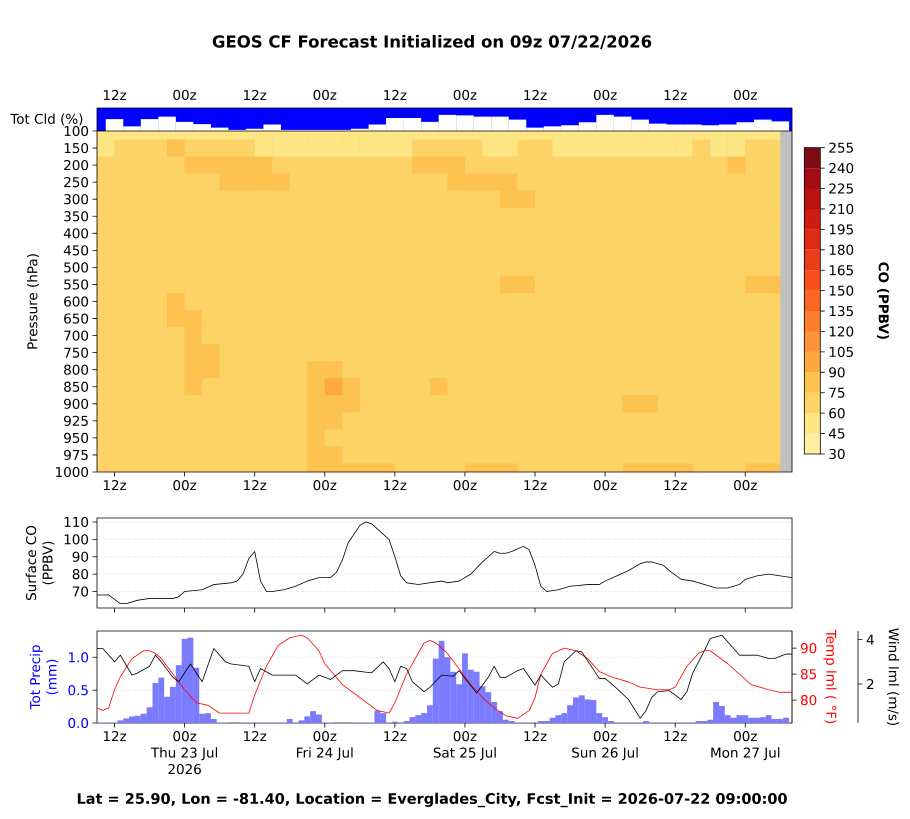  Describe the element at coordinates (46, 119) in the screenshot. I see `y-axis-title: Tot Cld (%)` at that location.